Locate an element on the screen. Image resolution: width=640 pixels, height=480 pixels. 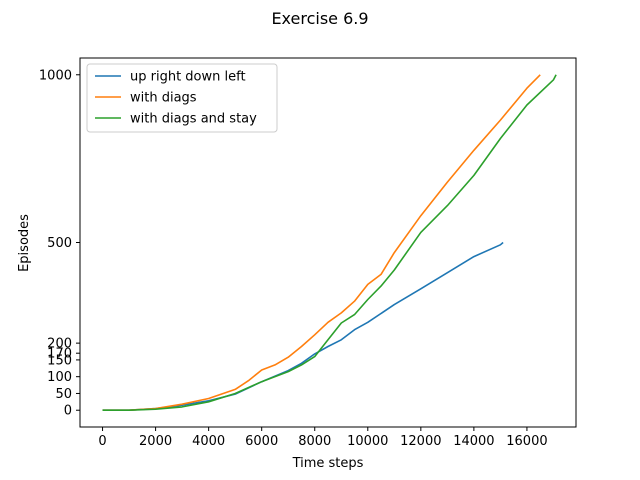
legend-box is located at coordinates (182, 98).